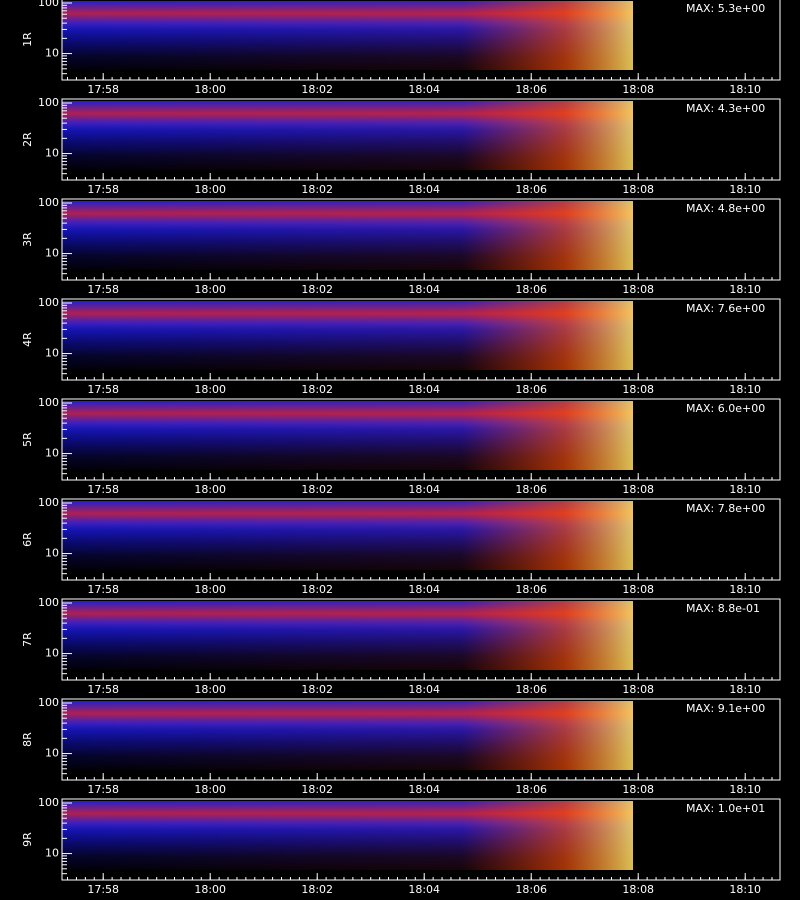 The width and height of the screenshot is (800, 900). I want to click on y-axis-label: 6R, so click(27, 539).